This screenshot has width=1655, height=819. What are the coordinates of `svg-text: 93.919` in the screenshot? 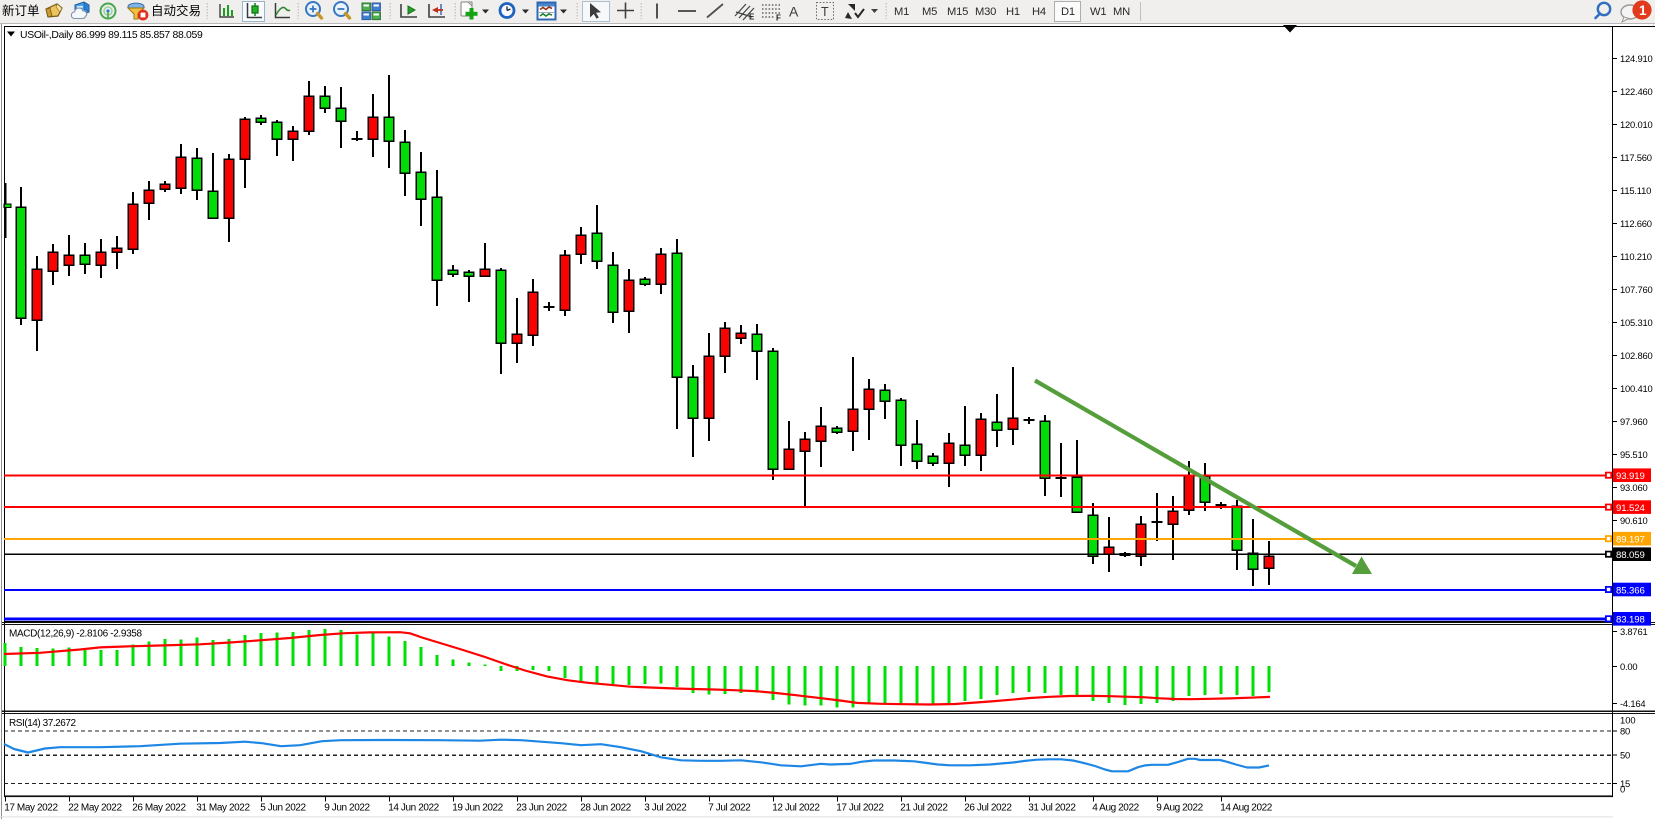 It's located at (1630, 476).